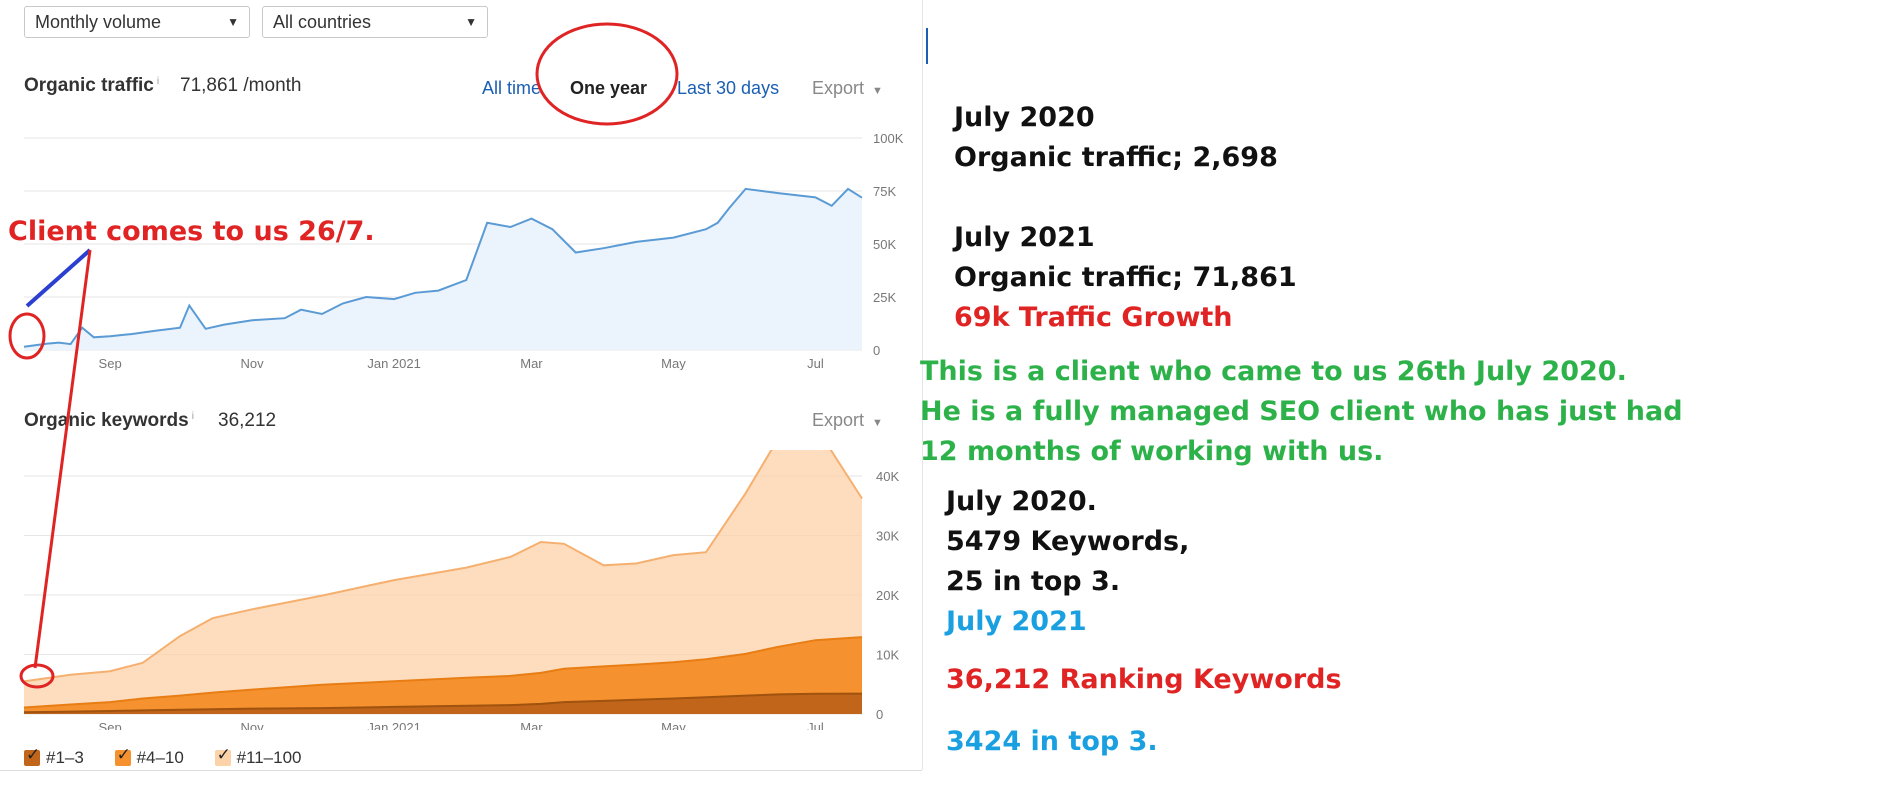 The image size is (1890, 786). Describe the element at coordinates (106, 420) in the screenshot. I see `keywords-title-text: Organic keywords` at that location.